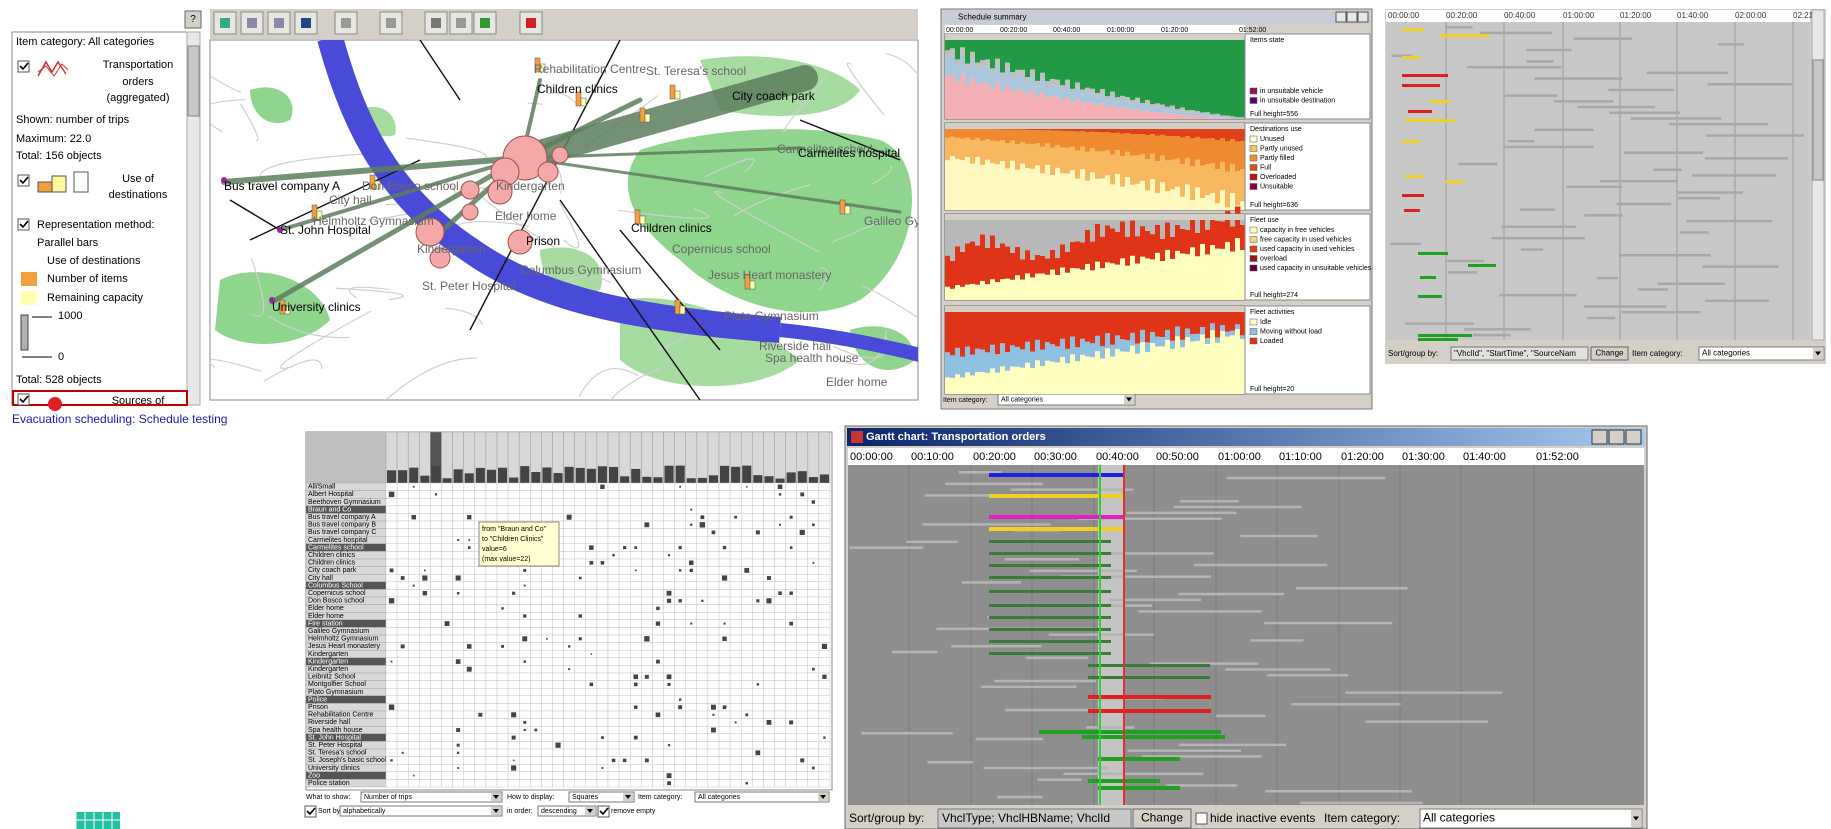 Image resolution: width=1831 pixels, height=829 pixels. What do you see at coordinates (1026, 818) in the screenshot?
I see `text-field-value: VhclType; VhclHBName; VhclId` at bounding box center [1026, 818].